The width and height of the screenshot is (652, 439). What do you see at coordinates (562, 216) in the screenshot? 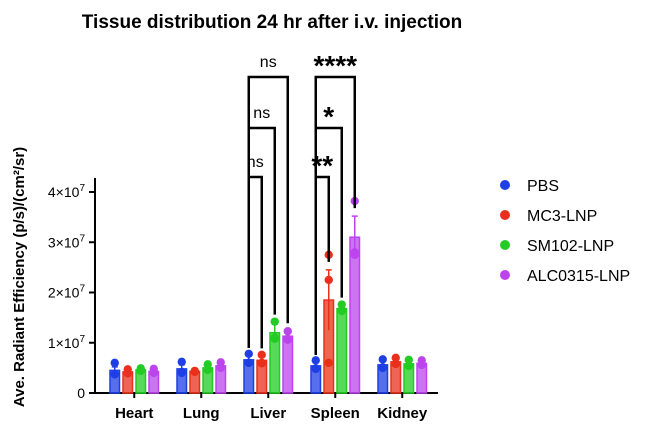
I see `legend-label: MC3-LNP` at bounding box center [562, 216].